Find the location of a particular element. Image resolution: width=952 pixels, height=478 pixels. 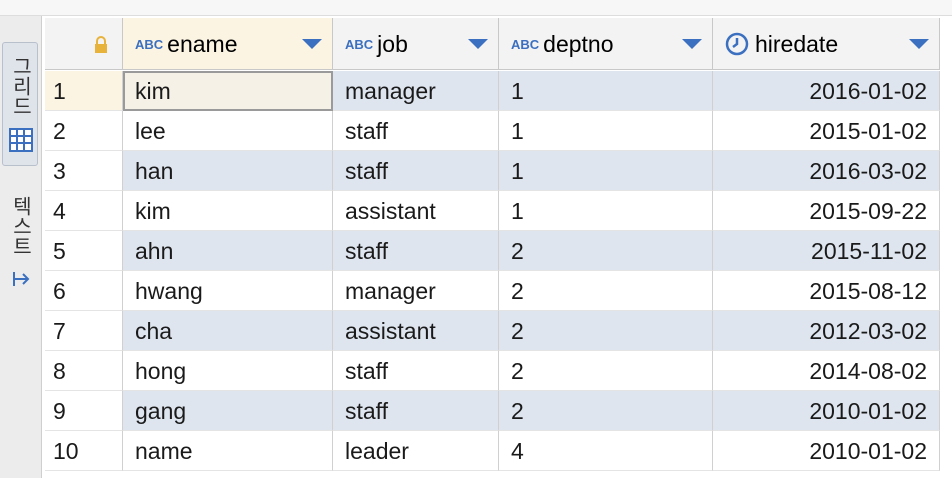

row-number: 1 is located at coordinates (84, 91).